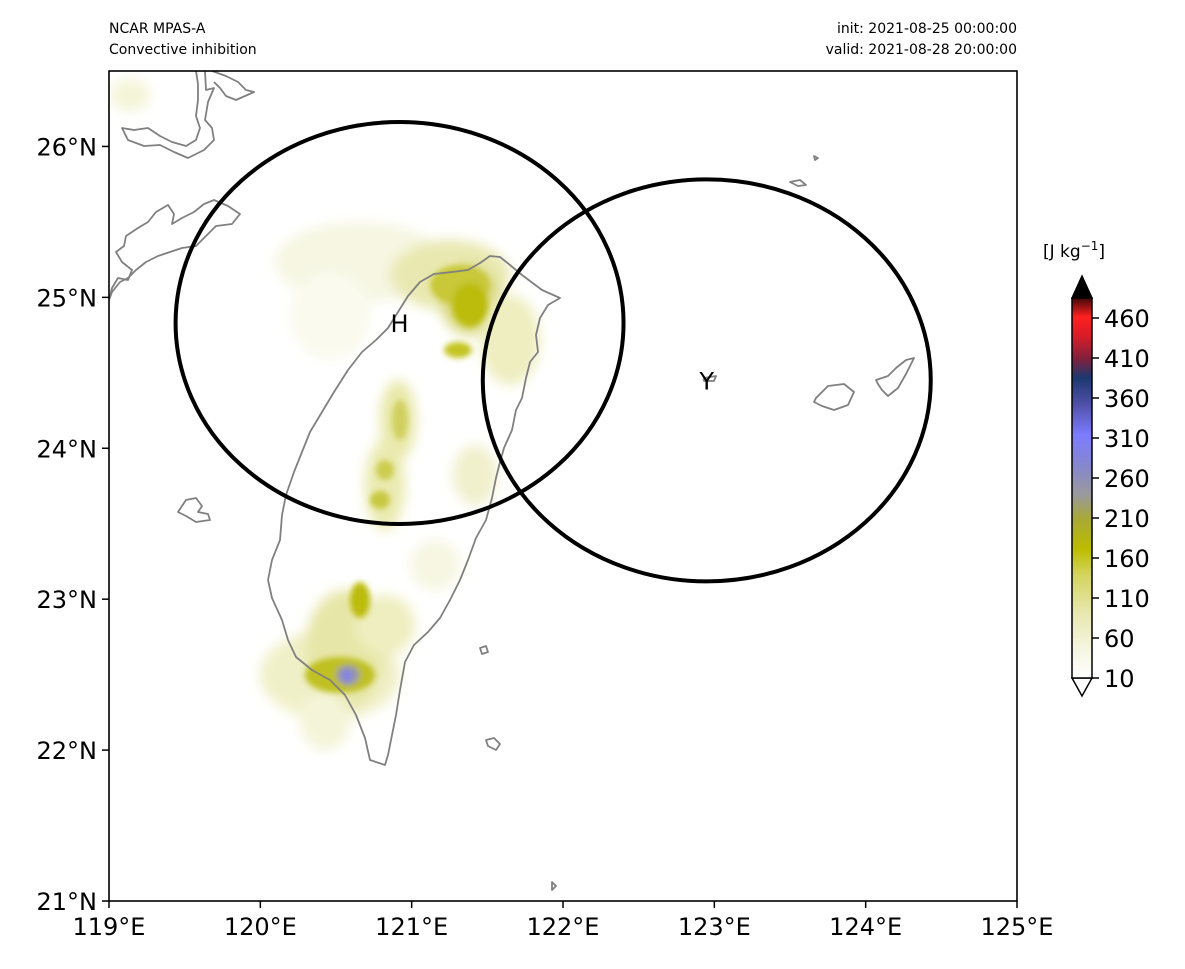  What do you see at coordinates (73, 524) in the screenshot?
I see `y-axis: 21°N 22°N 23°N 24°N 25°N 26°N` at bounding box center [73, 524].